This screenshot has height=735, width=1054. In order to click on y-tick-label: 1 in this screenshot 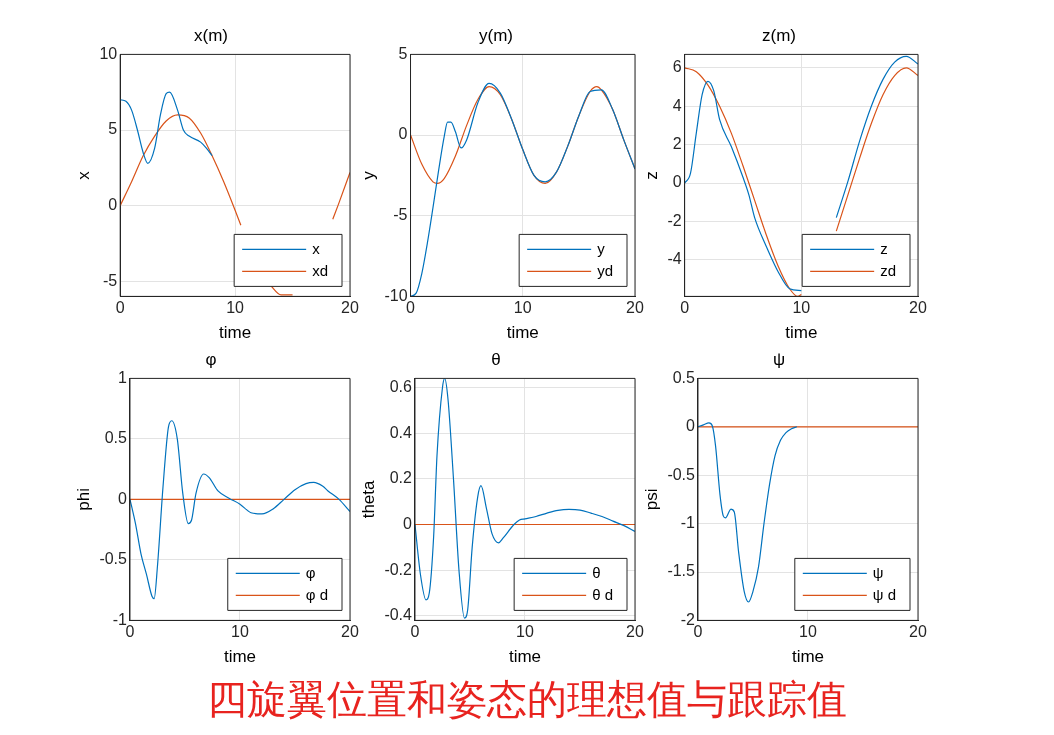, I will do `click(123, 377)`.